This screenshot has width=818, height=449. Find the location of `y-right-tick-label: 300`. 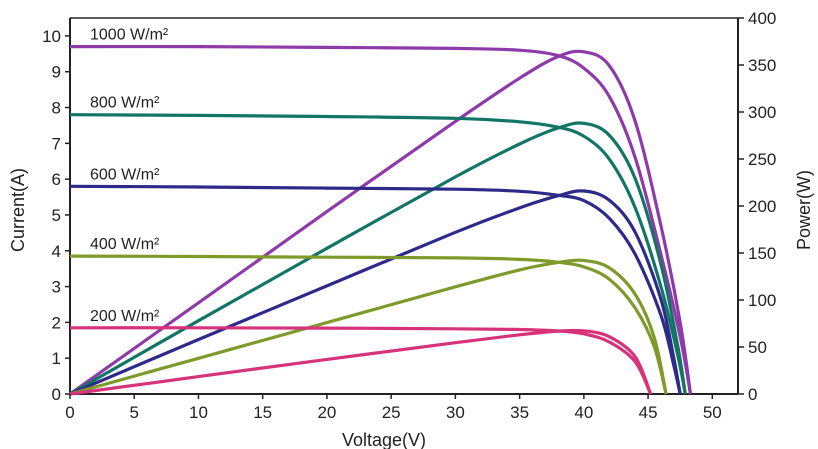

y-right-tick-label: 300 is located at coordinates (762, 112).